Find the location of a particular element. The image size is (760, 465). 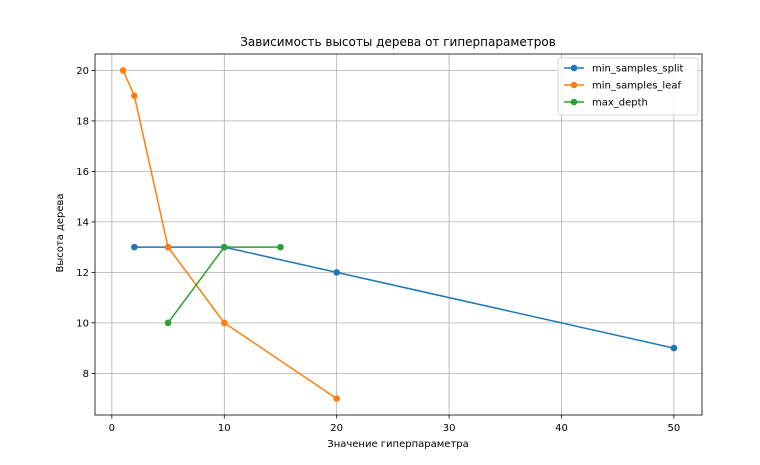

legend-item-max-depth: max_depth is located at coordinates (606, 103).